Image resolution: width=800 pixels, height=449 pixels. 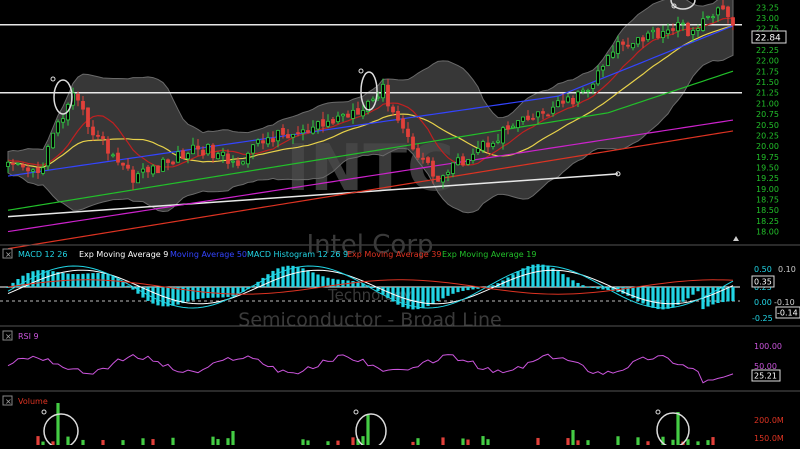 What do you see at coordinates (369, 295) in the screenshot?
I see `watermark-sector: Technology` at bounding box center [369, 295].